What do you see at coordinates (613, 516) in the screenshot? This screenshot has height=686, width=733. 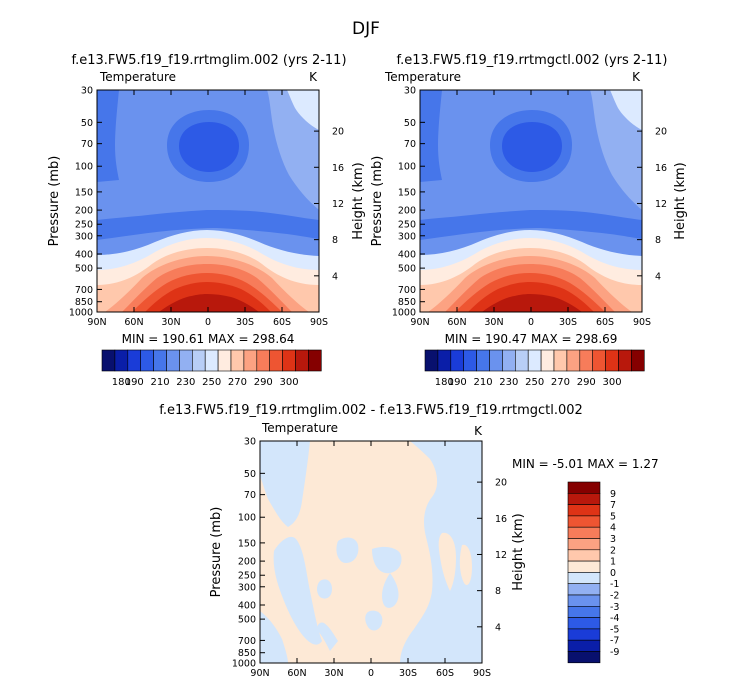 I see `colorbar-label: 5` at bounding box center [613, 516].